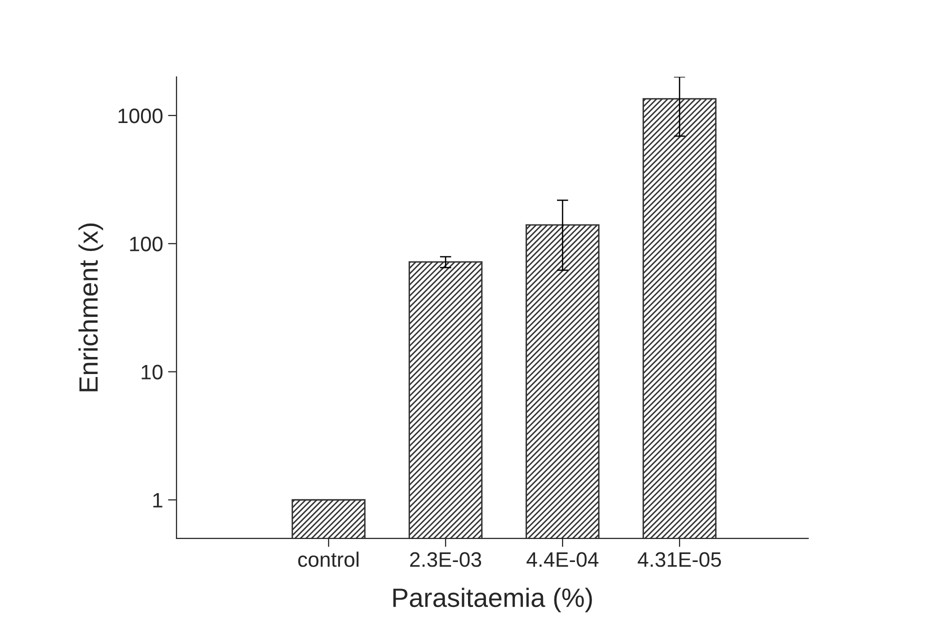  Describe the element at coordinates (328, 559) in the screenshot. I see `x-tick-label: control` at that location.